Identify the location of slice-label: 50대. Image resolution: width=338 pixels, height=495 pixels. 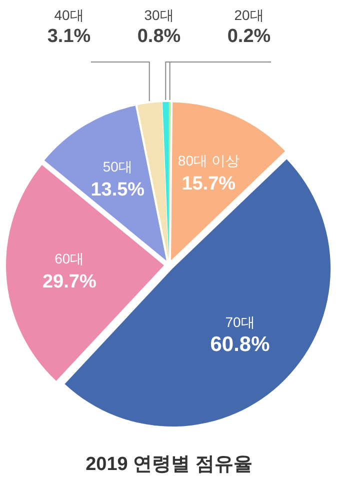
(117, 166).